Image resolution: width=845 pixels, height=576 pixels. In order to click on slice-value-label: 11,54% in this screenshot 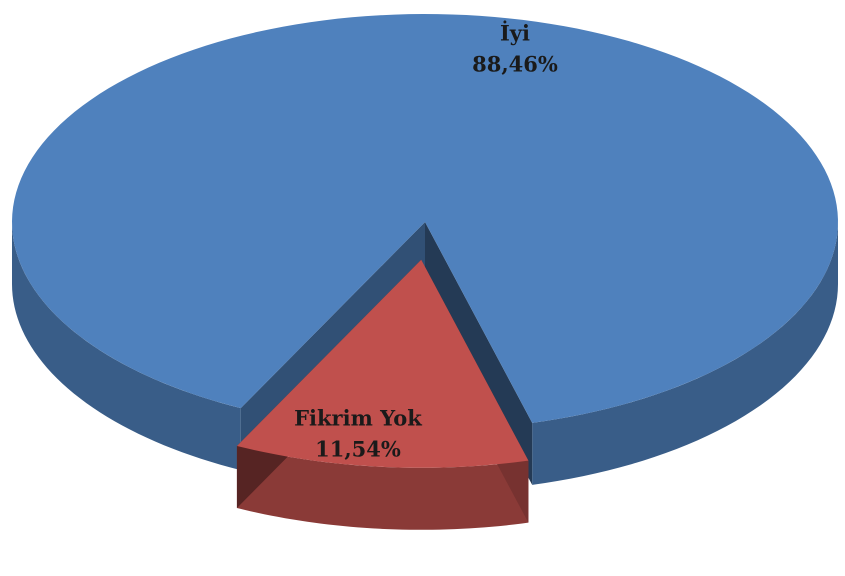, I will do `click(358, 449)`.